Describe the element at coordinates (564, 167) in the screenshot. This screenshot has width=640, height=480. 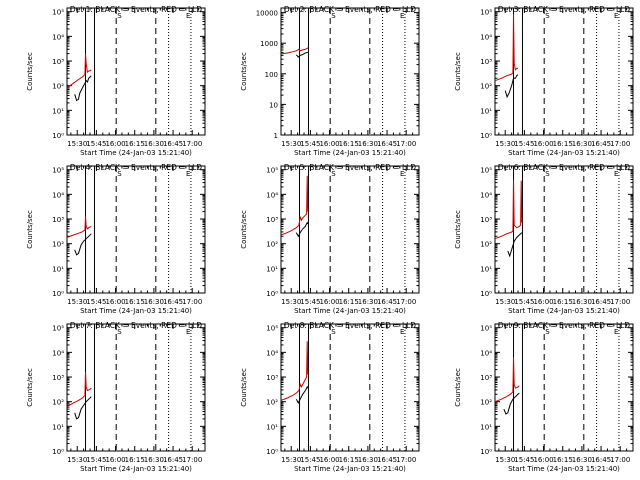
I see `chart-title: Det 6: BLACK = Events, RED = LLD` at that location.